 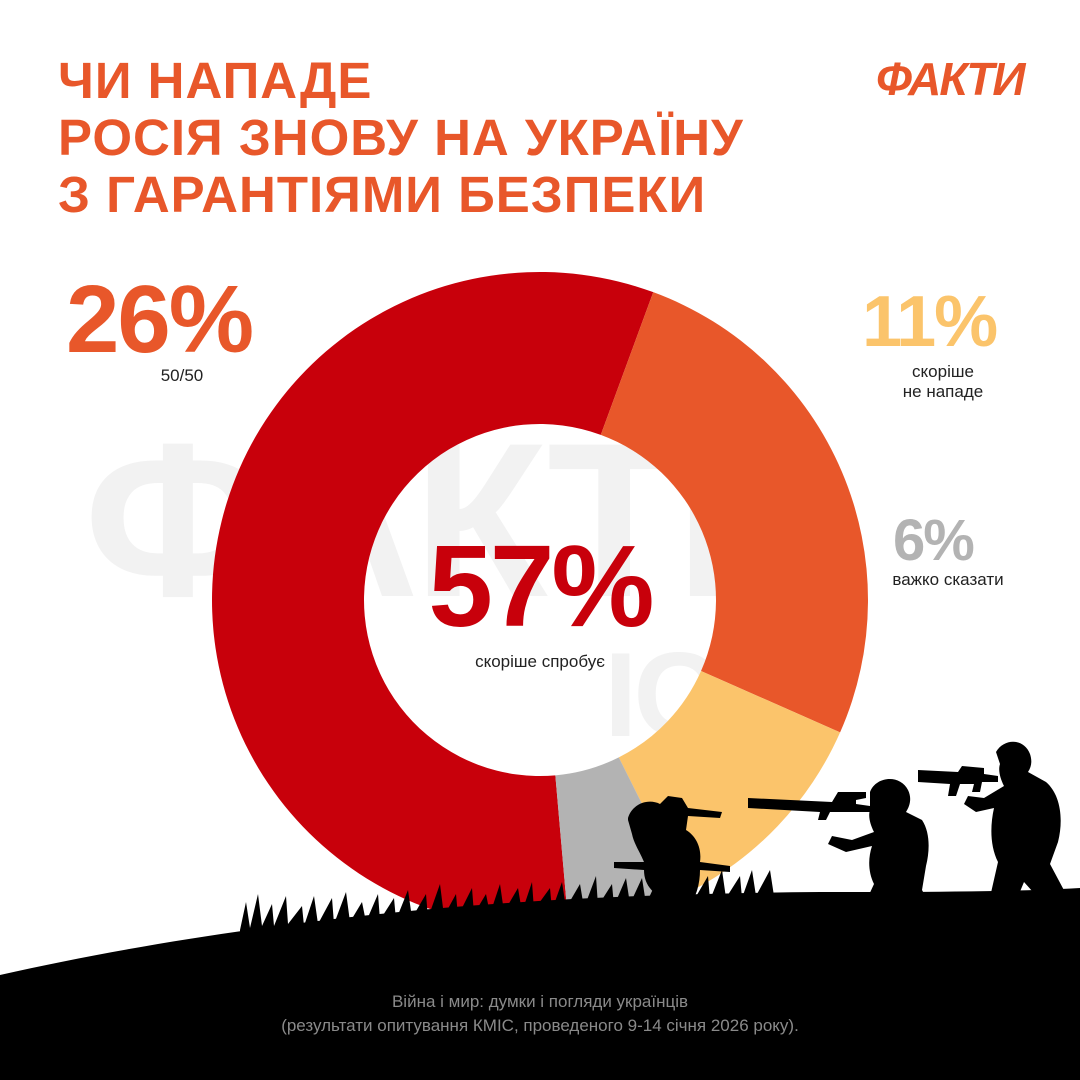 What do you see at coordinates (540, 661) in the screenshot?
I see `slice-label-will-try: скоріше спробує` at bounding box center [540, 661].